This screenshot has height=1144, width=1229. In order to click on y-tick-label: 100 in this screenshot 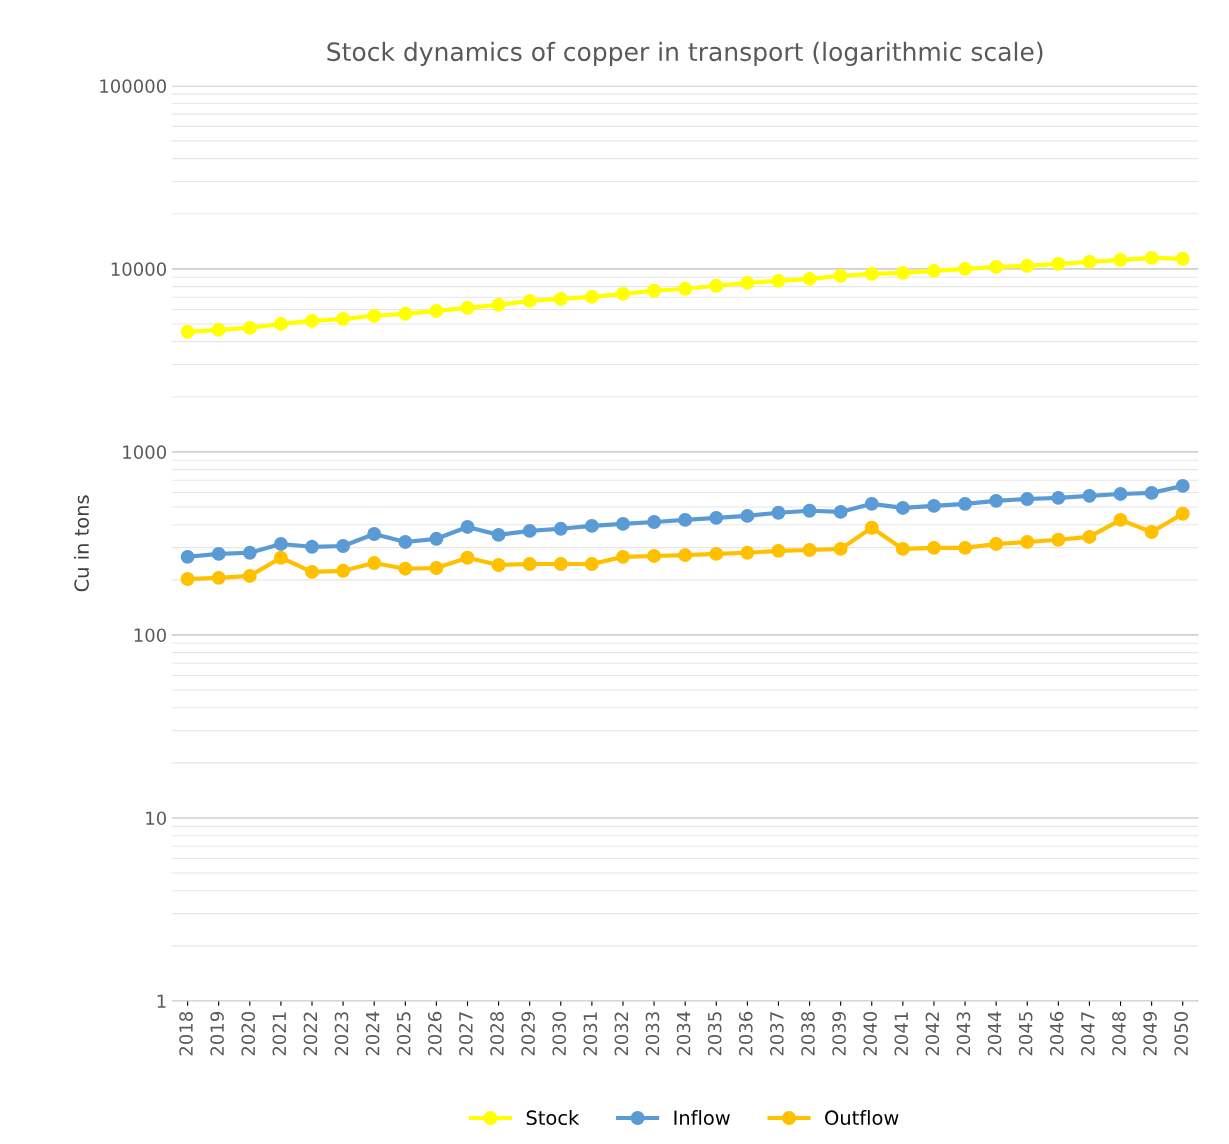, I will do `click(150, 635)`.